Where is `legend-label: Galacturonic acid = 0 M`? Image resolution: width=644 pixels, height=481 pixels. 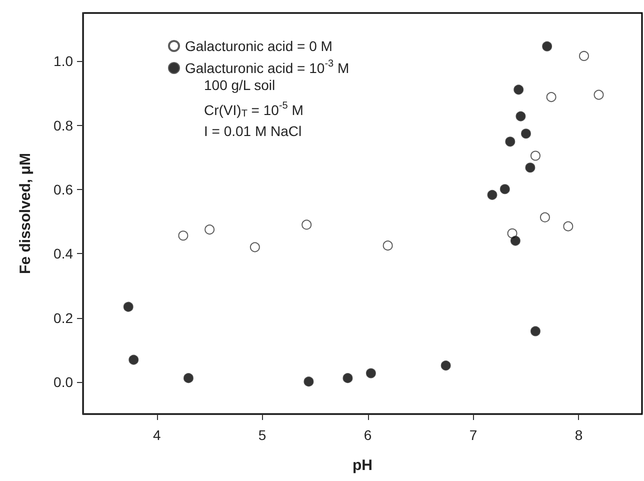
legend-label: Galacturonic acid = 0 M is located at coordinates (258, 46).